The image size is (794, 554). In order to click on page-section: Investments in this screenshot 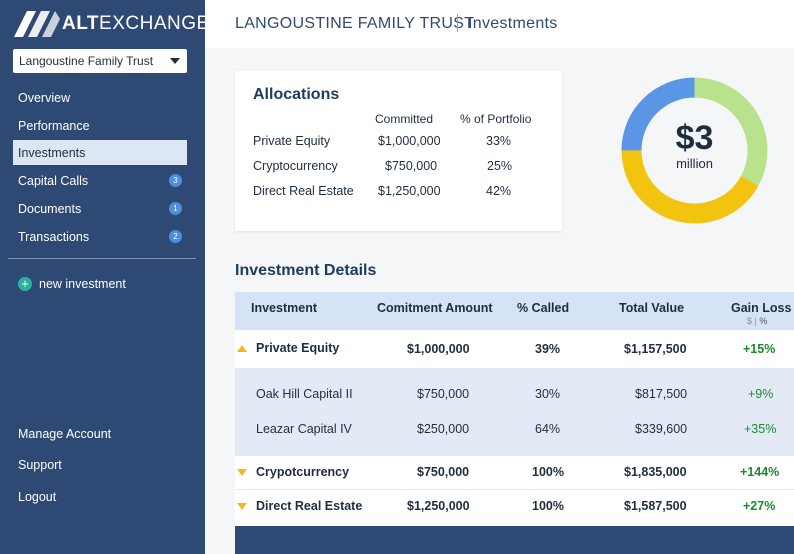, I will do `click(513, 23)`.